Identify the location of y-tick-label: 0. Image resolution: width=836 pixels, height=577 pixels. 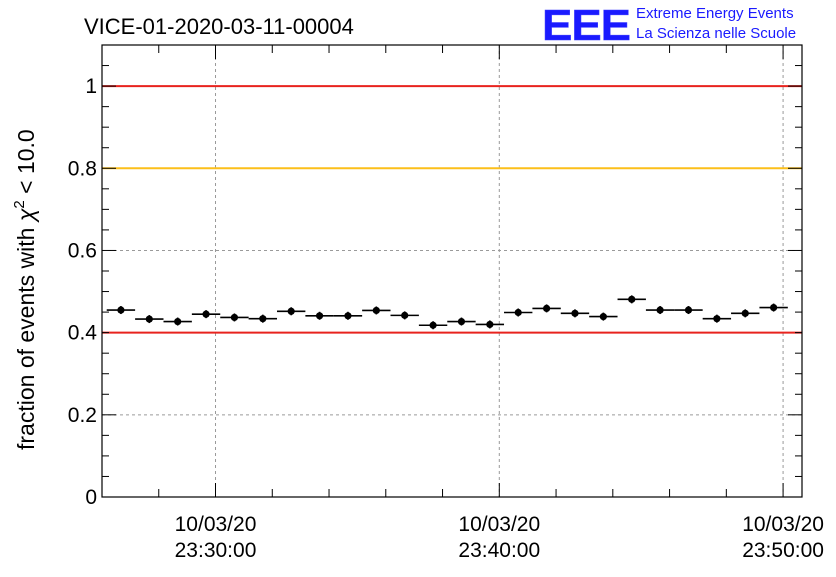
(91, 497).